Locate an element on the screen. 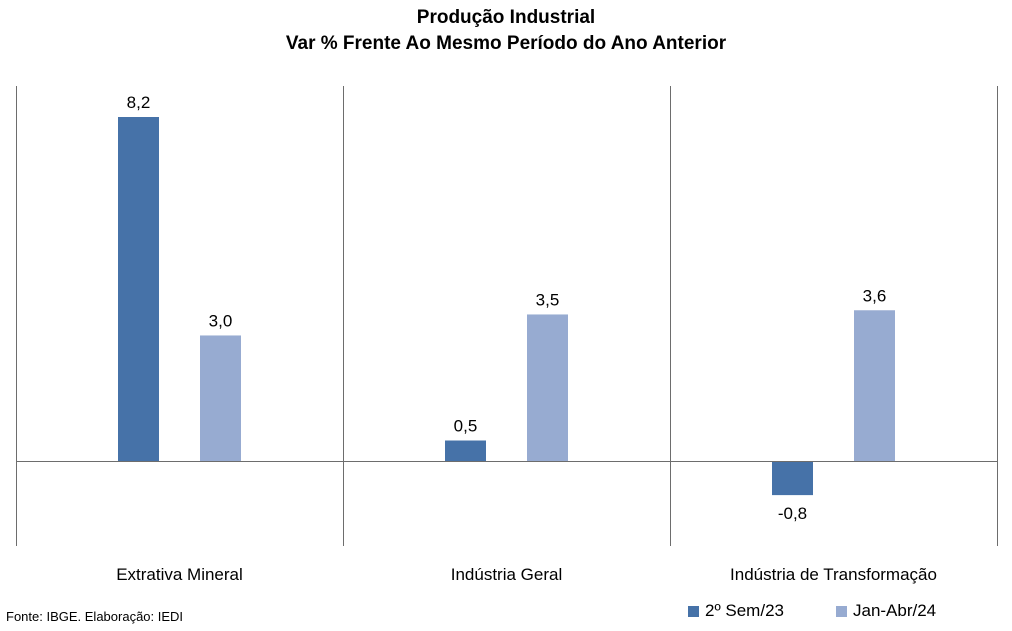  category-label: Extrativa Mineral is located at coordinates (179, 574).